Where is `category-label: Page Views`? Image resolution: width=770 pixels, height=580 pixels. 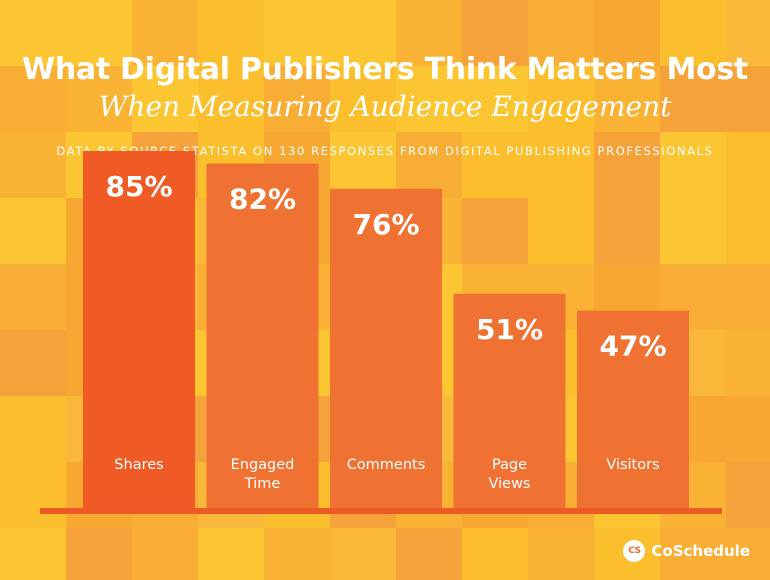
category-label: Page Views is located at coordinates (510, 474).